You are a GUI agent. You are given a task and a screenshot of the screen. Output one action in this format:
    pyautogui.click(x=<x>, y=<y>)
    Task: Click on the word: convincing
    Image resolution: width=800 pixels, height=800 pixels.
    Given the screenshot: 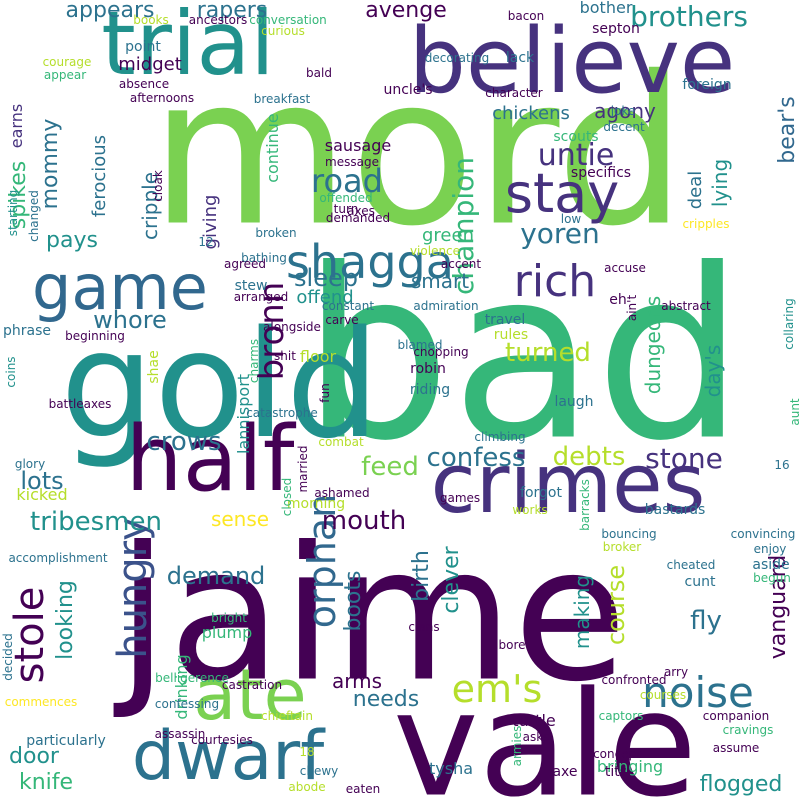 What is the action you would take?
    pyautogui.click(x=763, y=534)
    